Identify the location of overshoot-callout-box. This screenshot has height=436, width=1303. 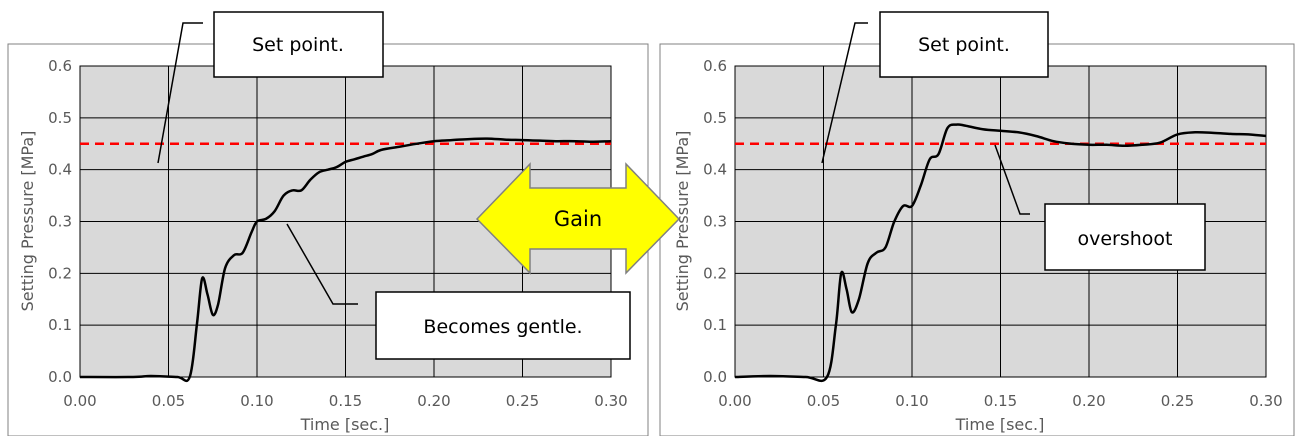
(1125, 237).